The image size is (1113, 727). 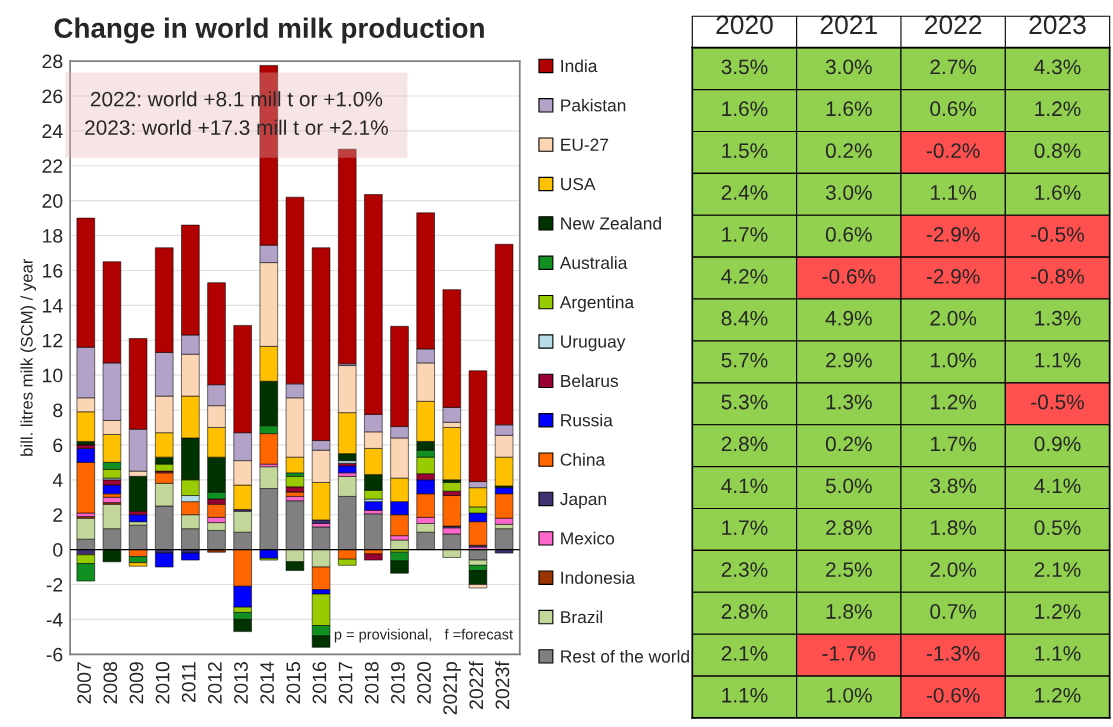 I want to click on data-label: 4.1%, so click(x=1057, y=486).